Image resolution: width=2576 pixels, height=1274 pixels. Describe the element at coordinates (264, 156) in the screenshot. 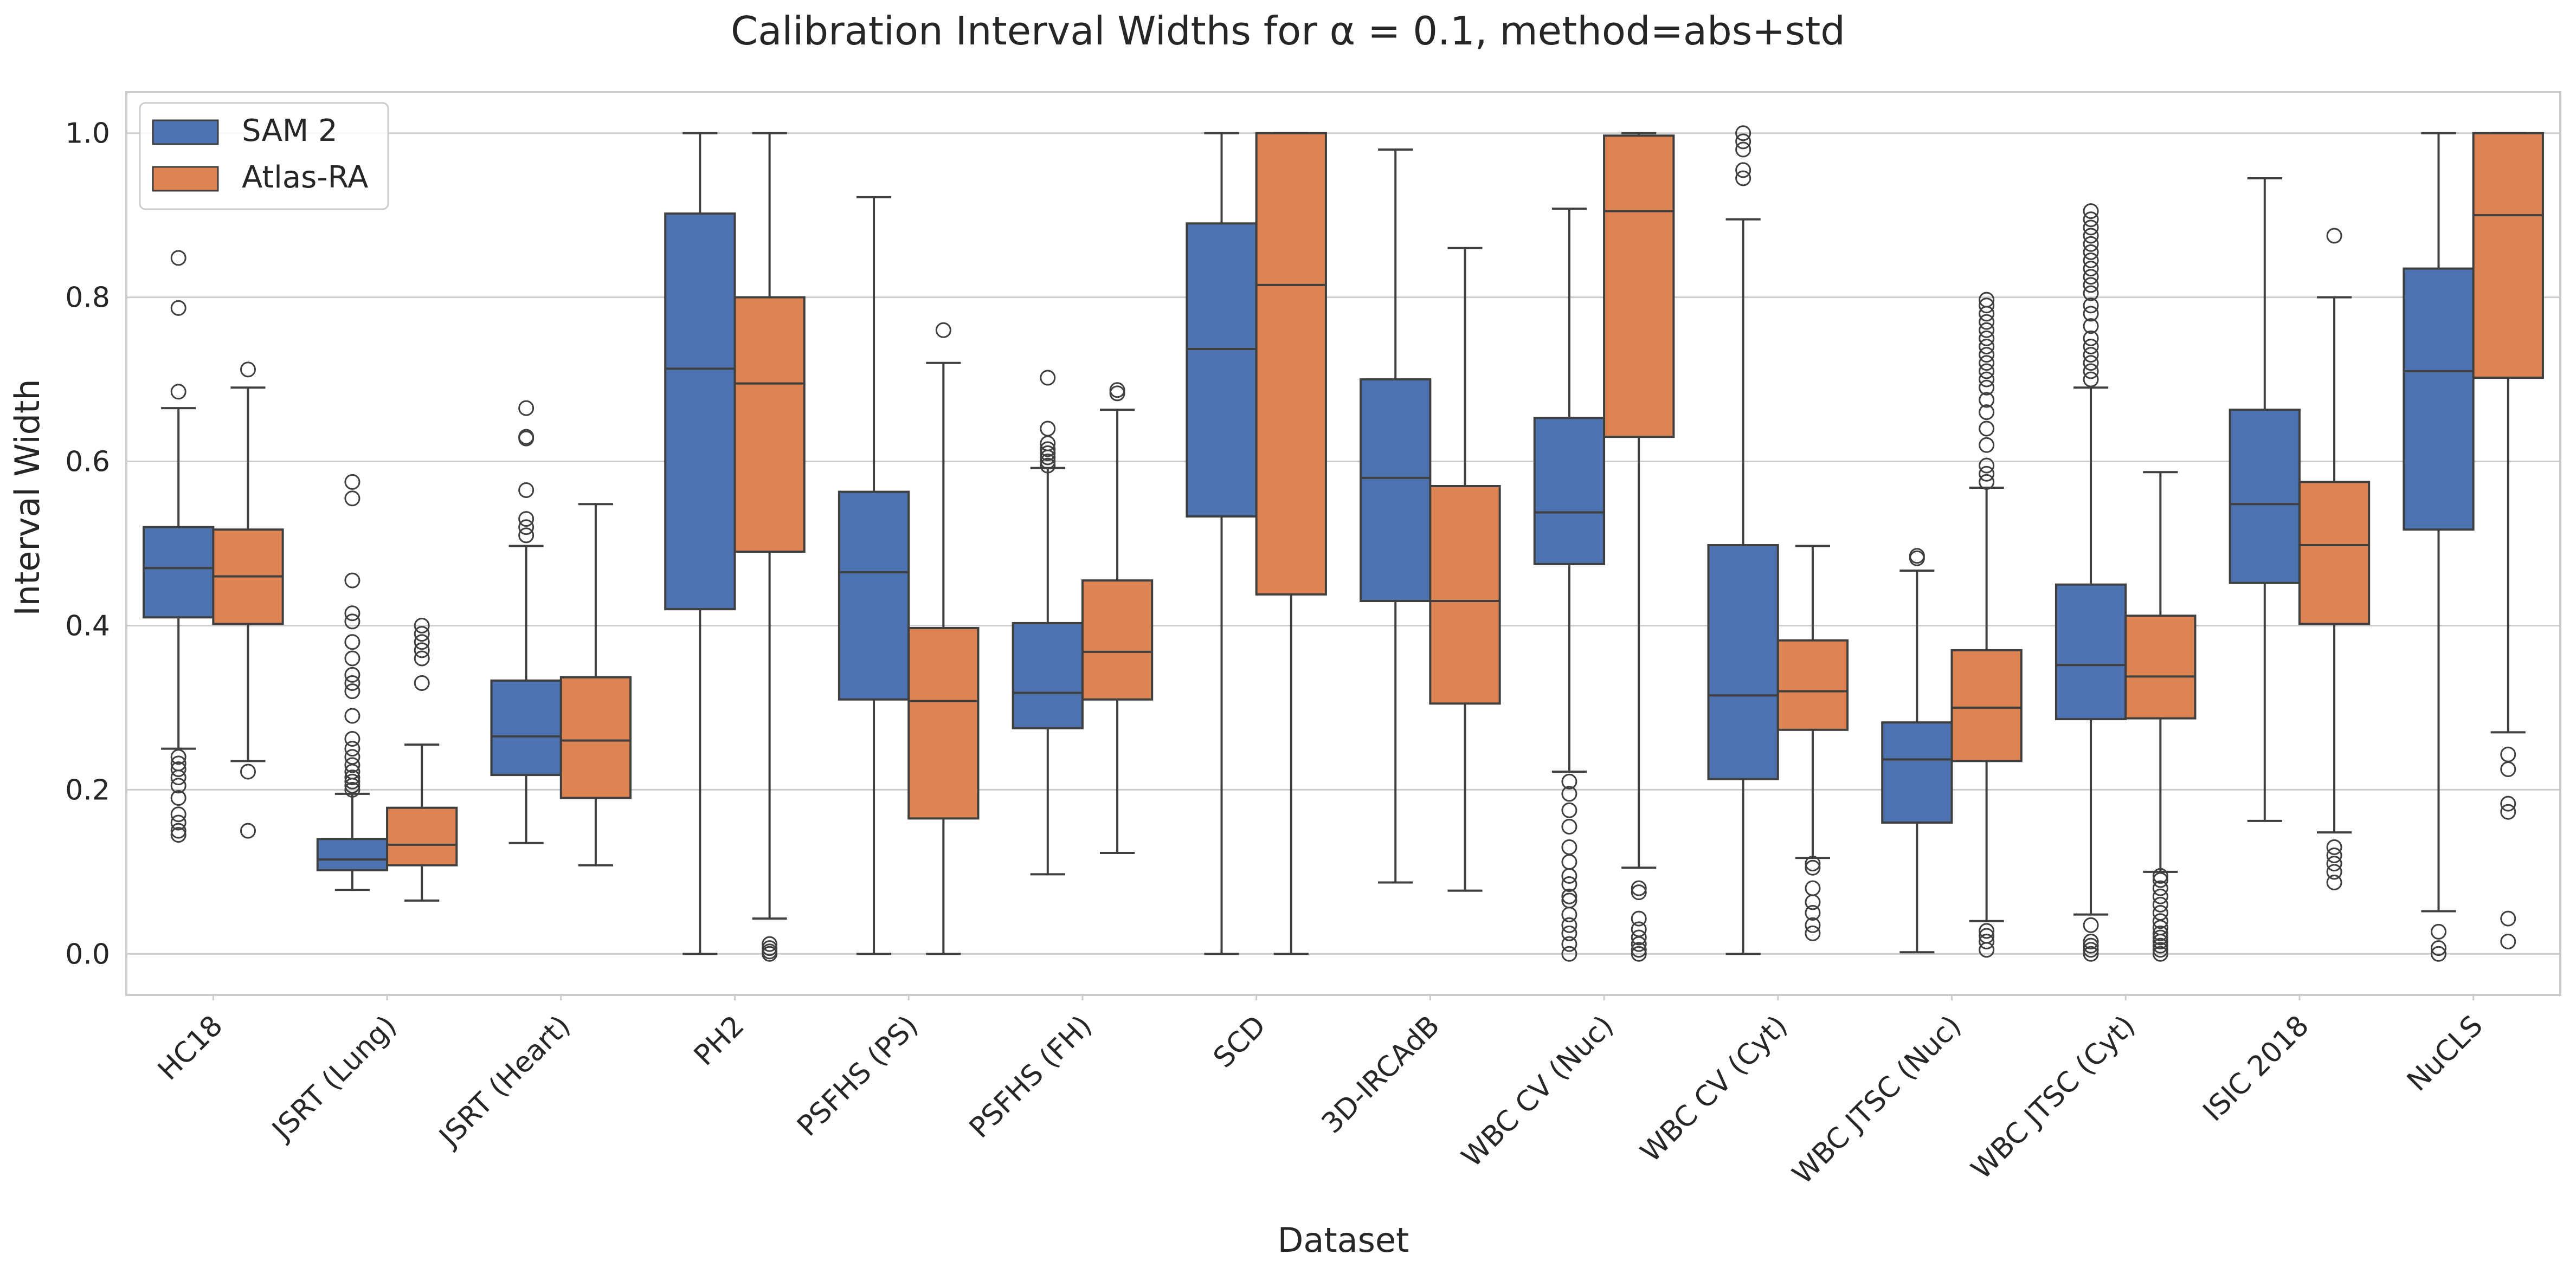

I see `legend: SAM 2 Atlas-RA` at that location.